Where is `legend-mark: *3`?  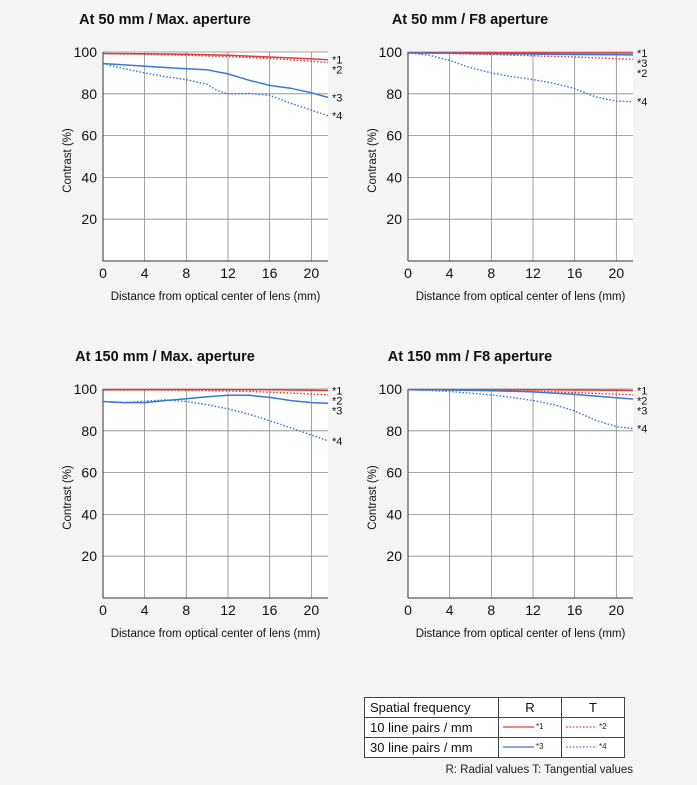
legend-mark: *3 is located at coordinates (540, 746).